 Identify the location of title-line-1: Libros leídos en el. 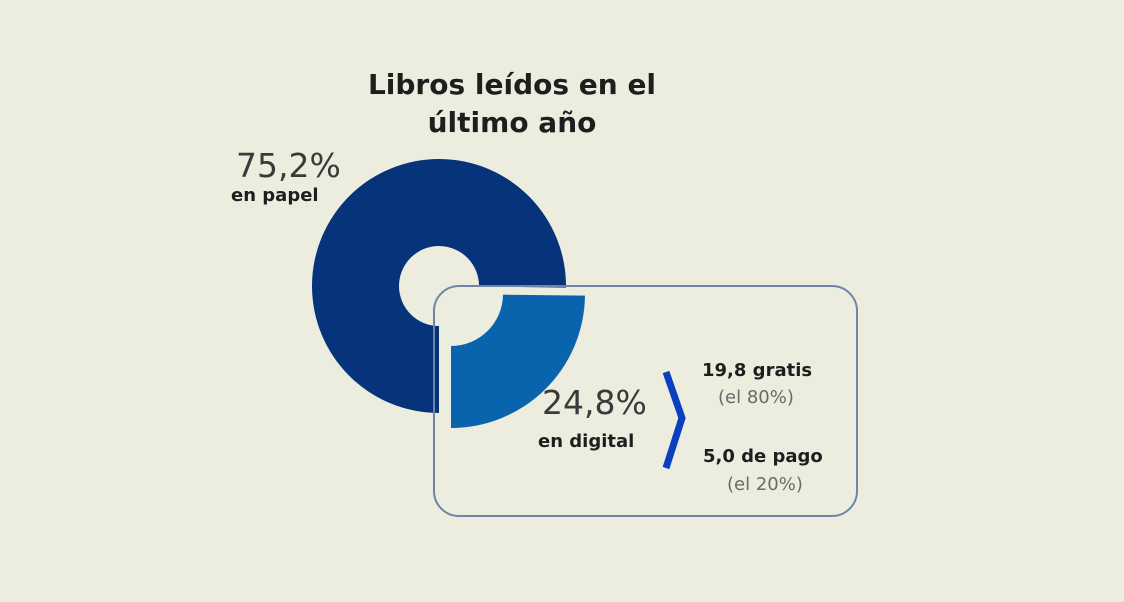
(512, 84).